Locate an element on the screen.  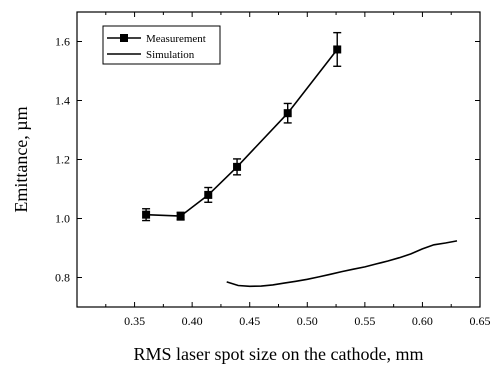
legend-marker is located at coordinates (124, 38).